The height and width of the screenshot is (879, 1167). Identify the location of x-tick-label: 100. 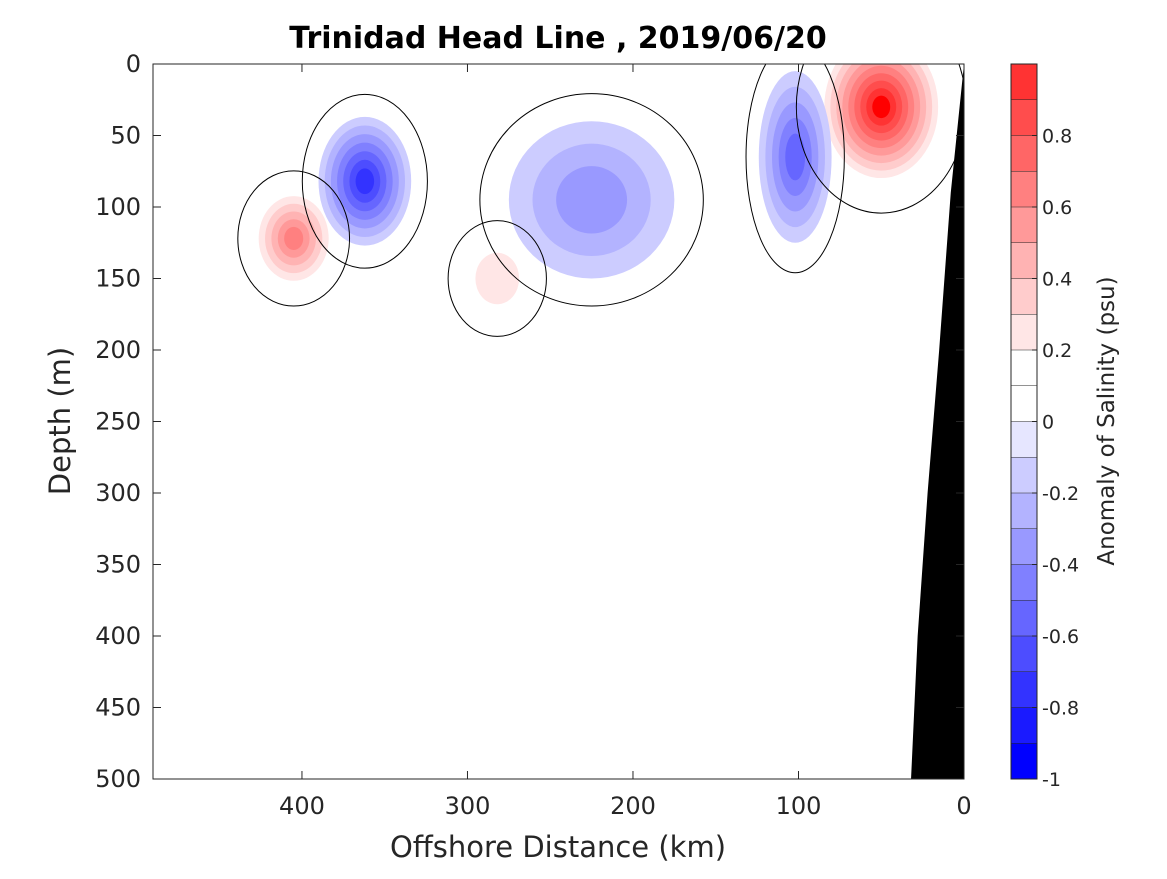
(799, 806).